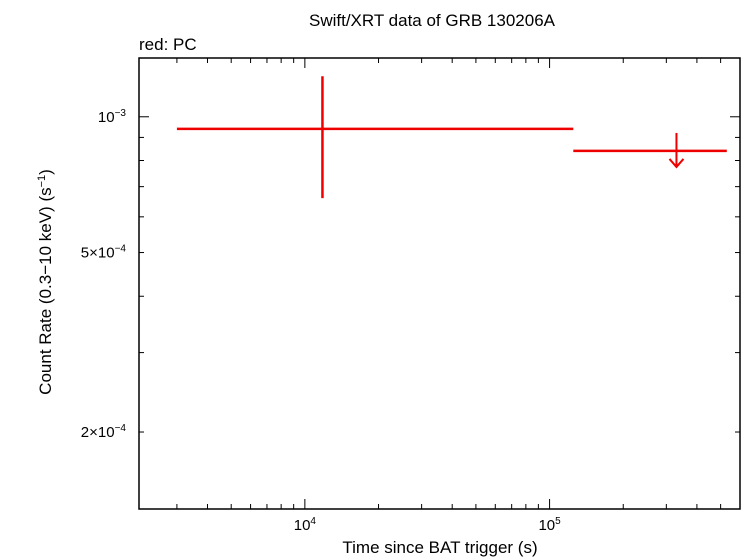 This screenshot has width=746, height=558. Describe the element at coordinates (168, 44) in the screenshot. I see `chart-subtitle: red: PC` at that location.